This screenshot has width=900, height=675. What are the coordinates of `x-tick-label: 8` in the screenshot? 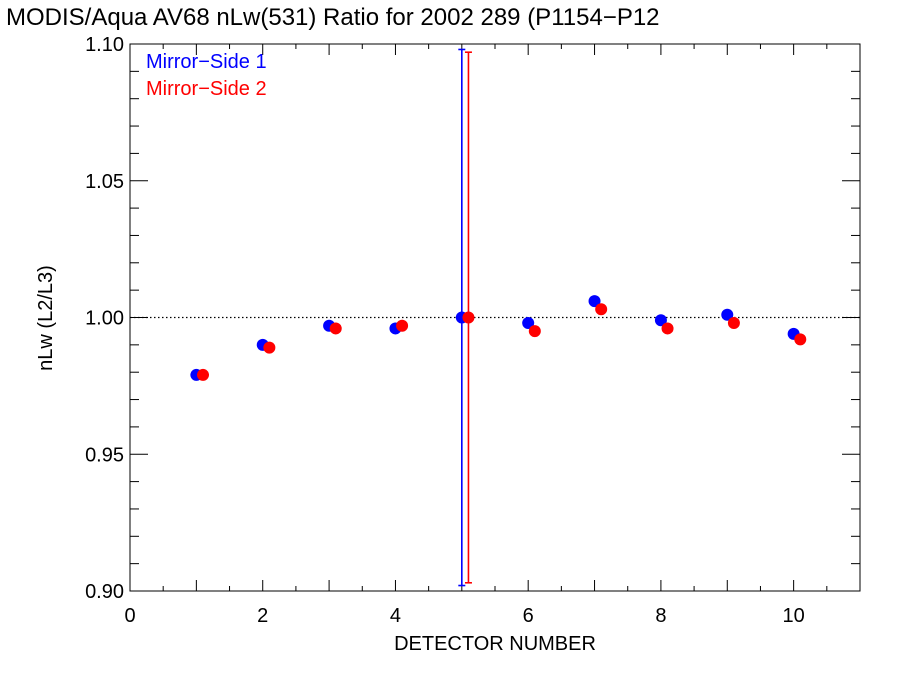 It's located at (660, 616).